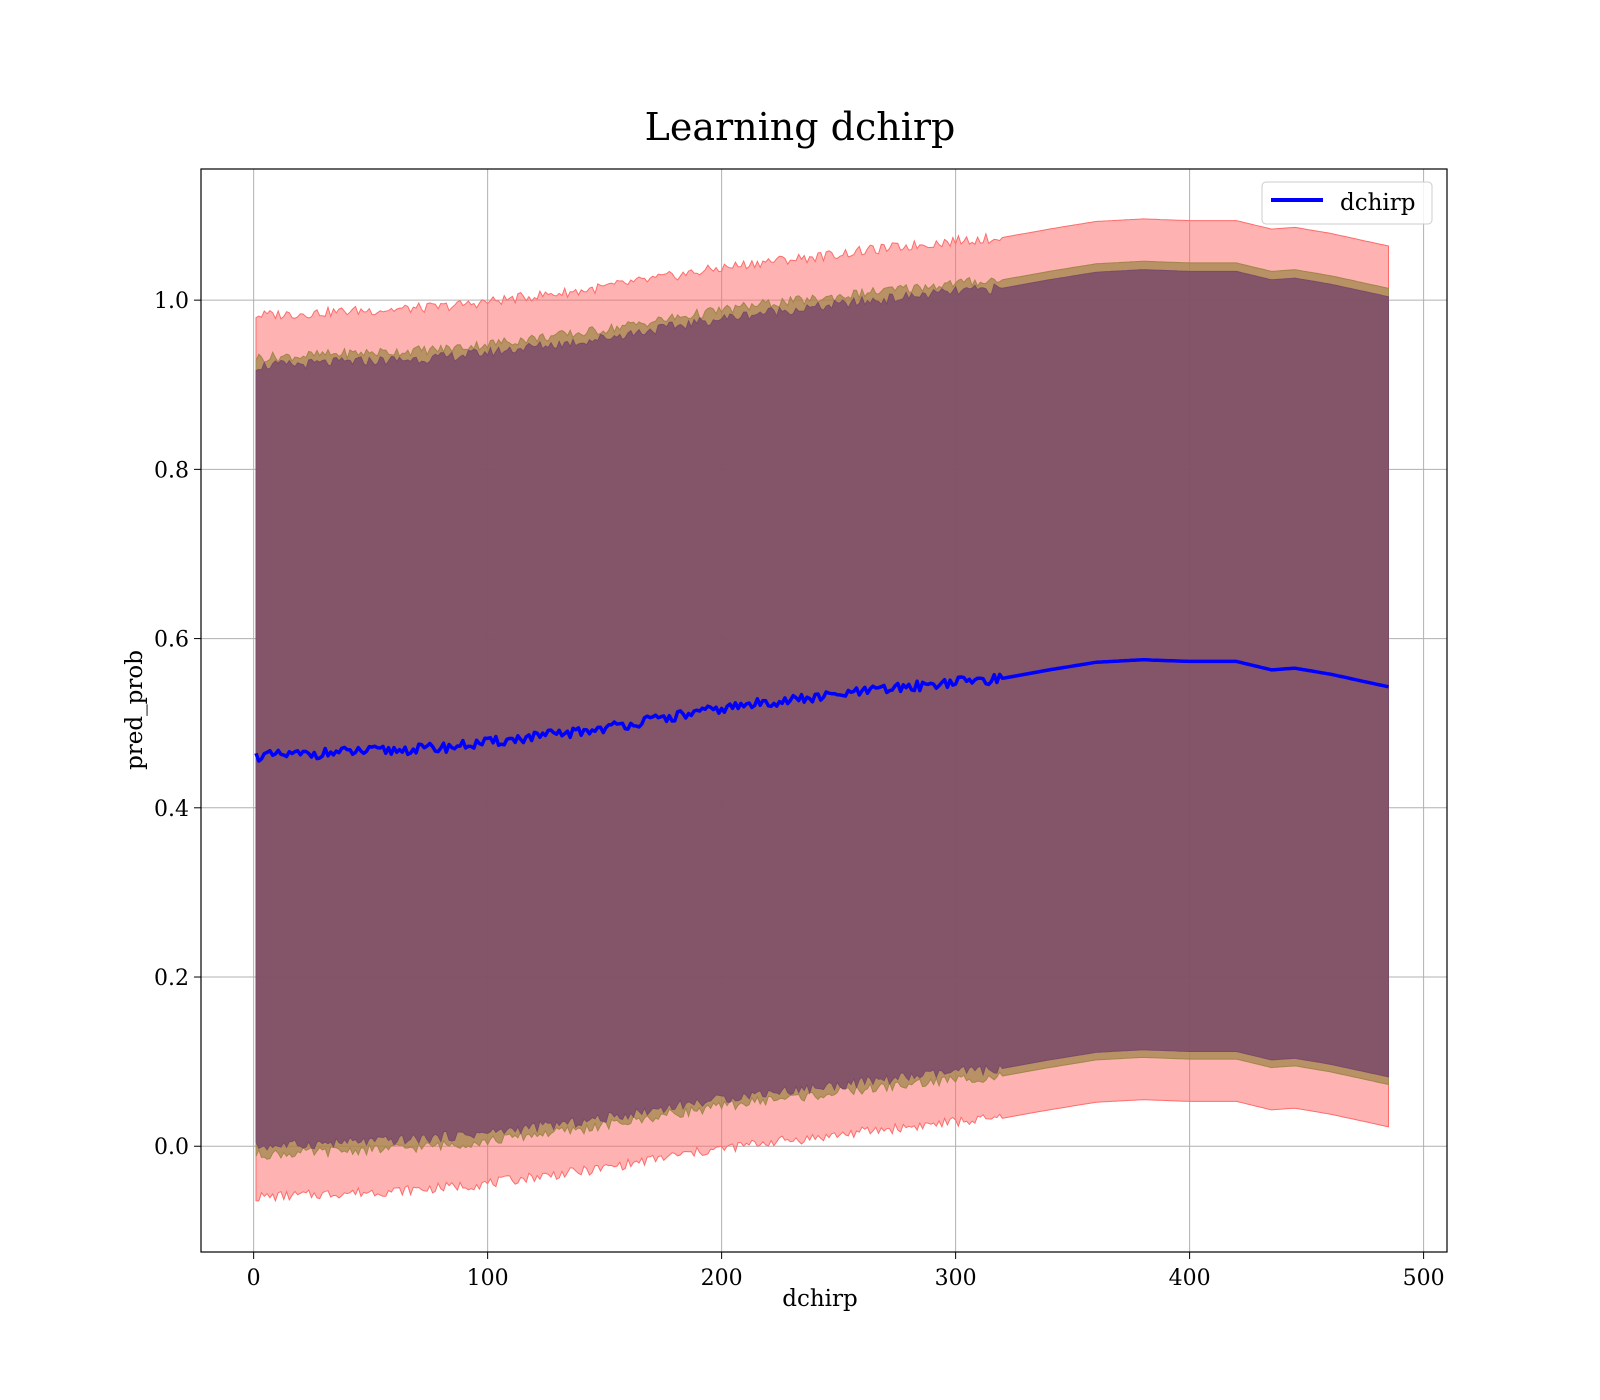 This screenshot has width=1600, height=1400. I want to click on y-tick-label: 0.0, so click(171, 1147).